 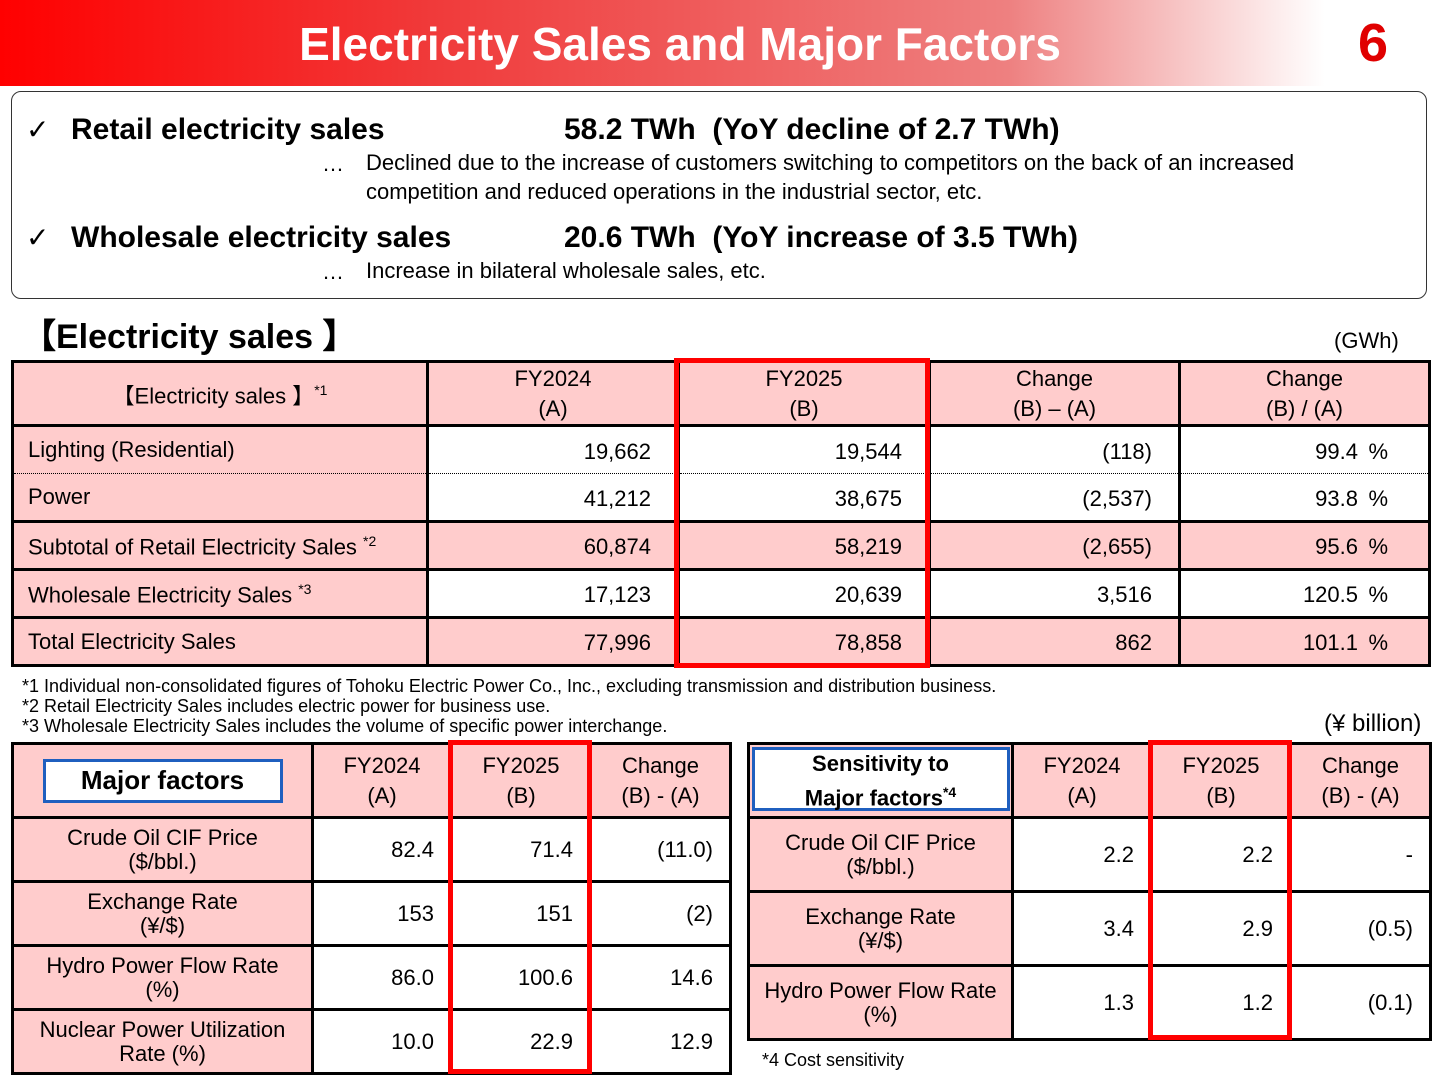 I want to click on cell-fy2025: 151, so click(x=521, y=913).